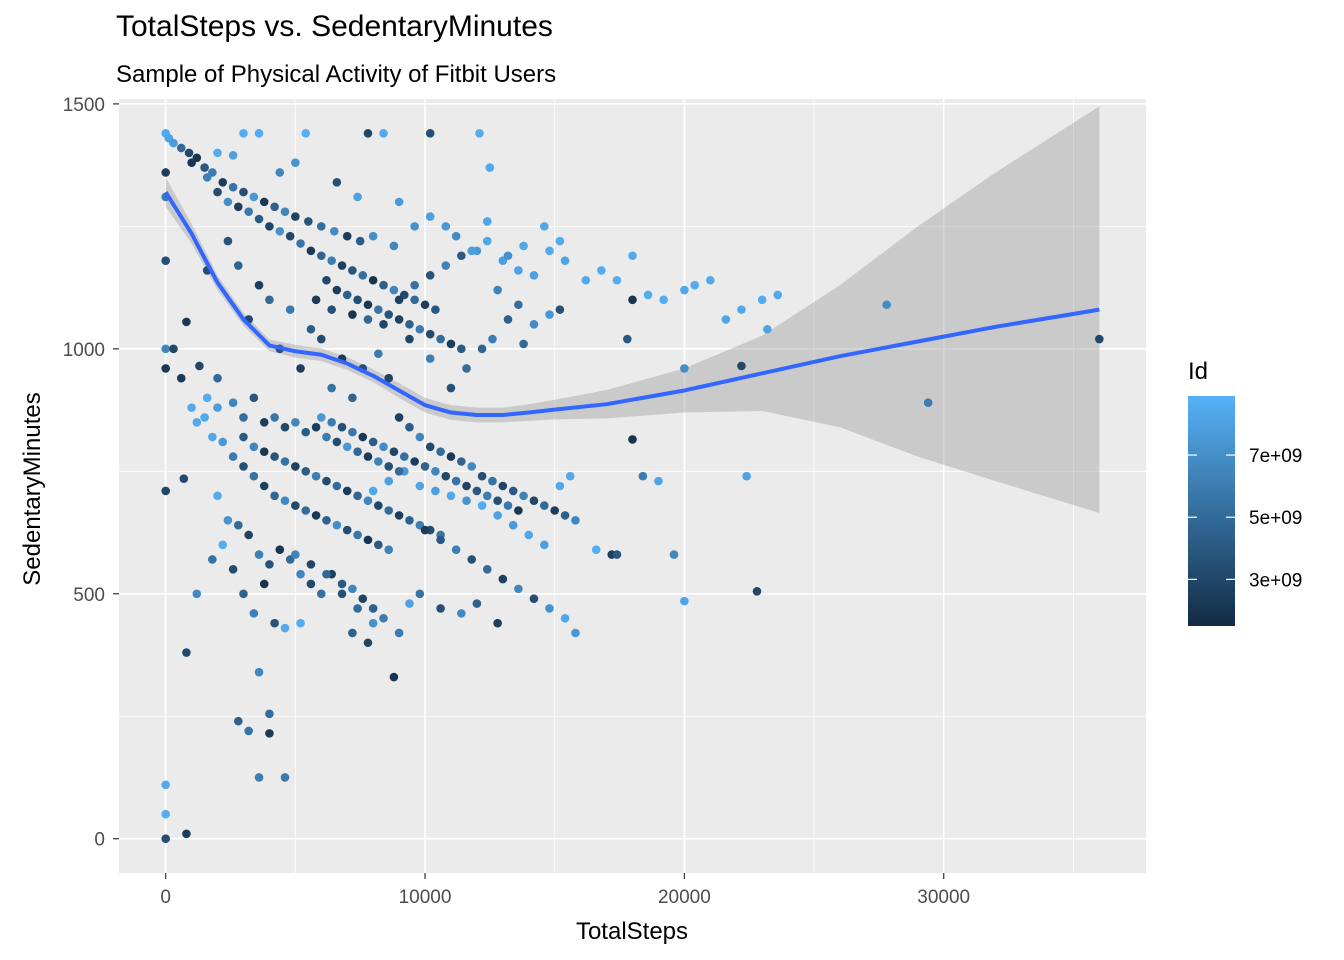 This screenshot has height=960, width=1344. What do you see at coordinates (99, 840) in the screenshot?
I see `y-tick-label: 0` at bounding box center [99, 840].